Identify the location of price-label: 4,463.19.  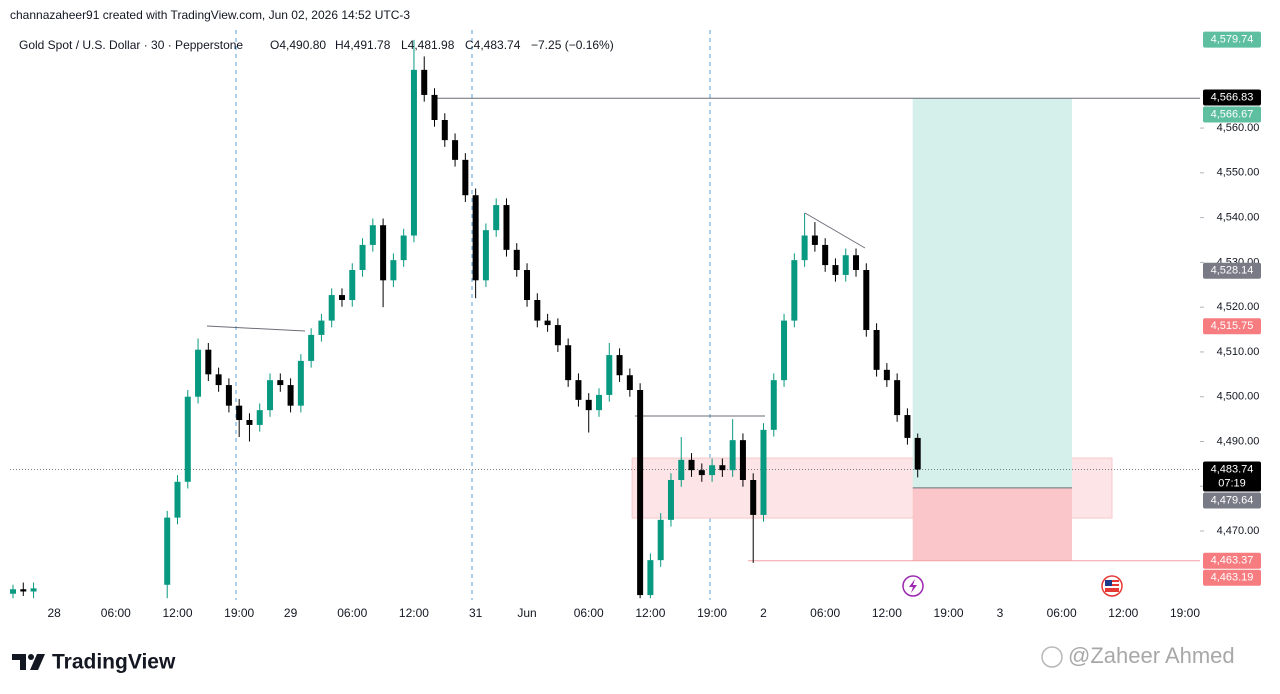
(1232, 578).